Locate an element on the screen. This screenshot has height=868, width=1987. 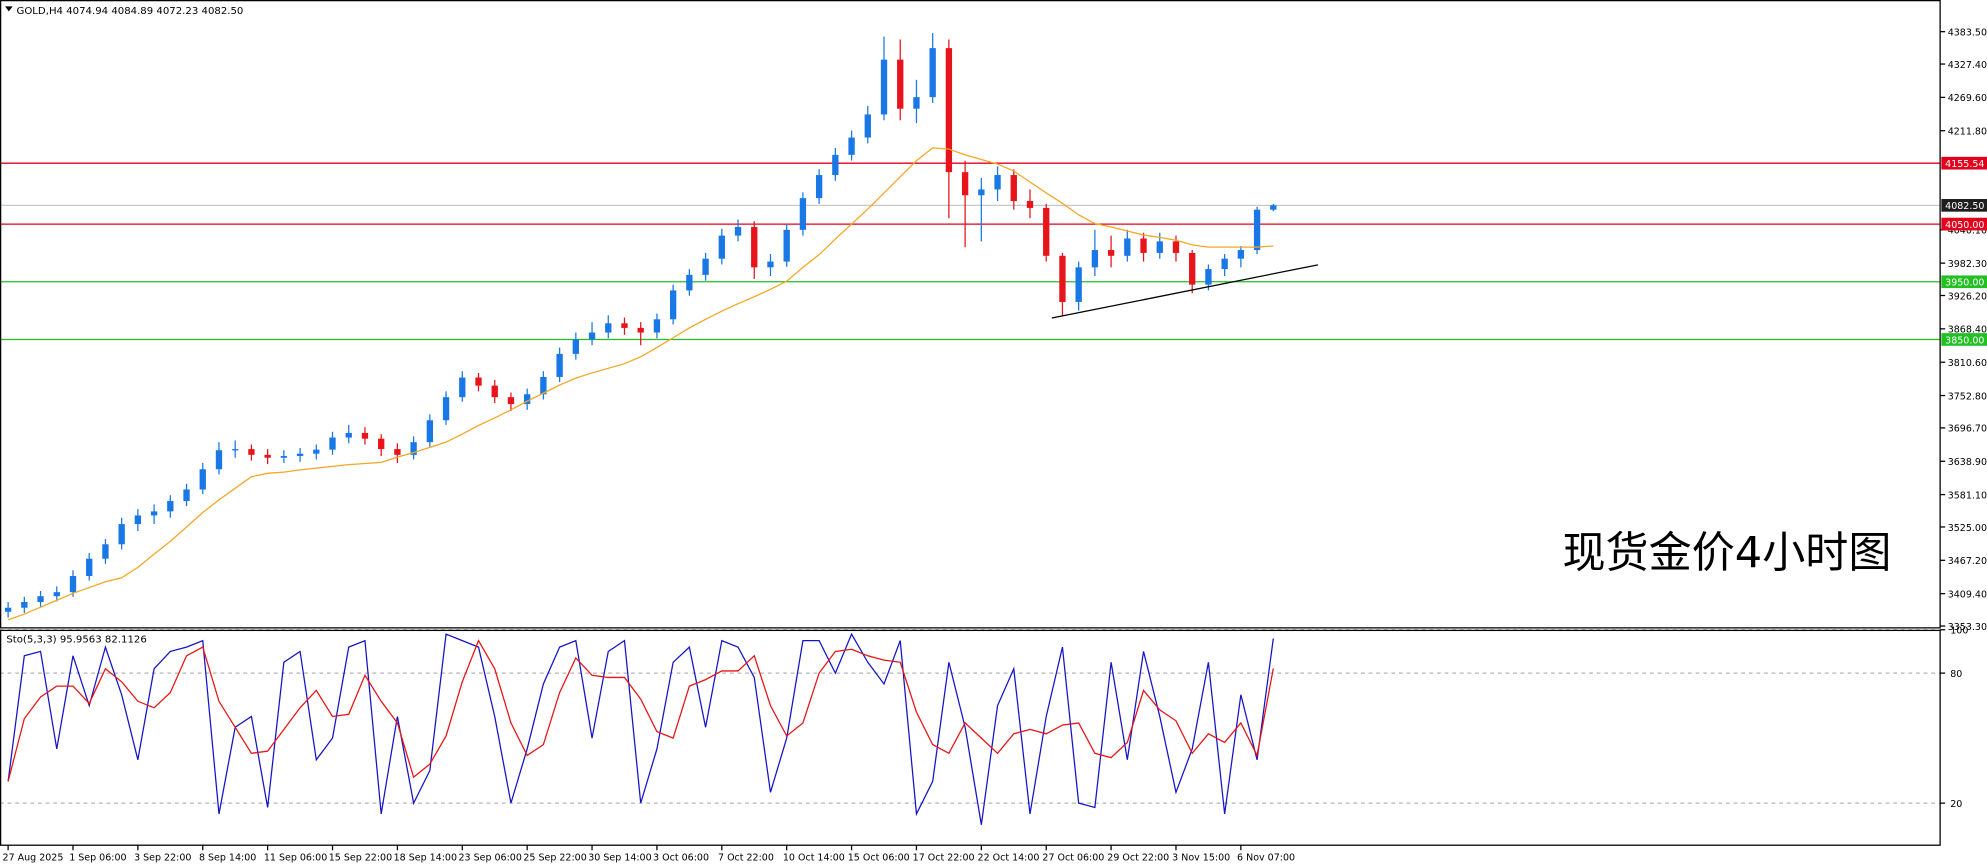
x-tick-label: 1 Sep 06:00 is located at coordinates (97, 857).